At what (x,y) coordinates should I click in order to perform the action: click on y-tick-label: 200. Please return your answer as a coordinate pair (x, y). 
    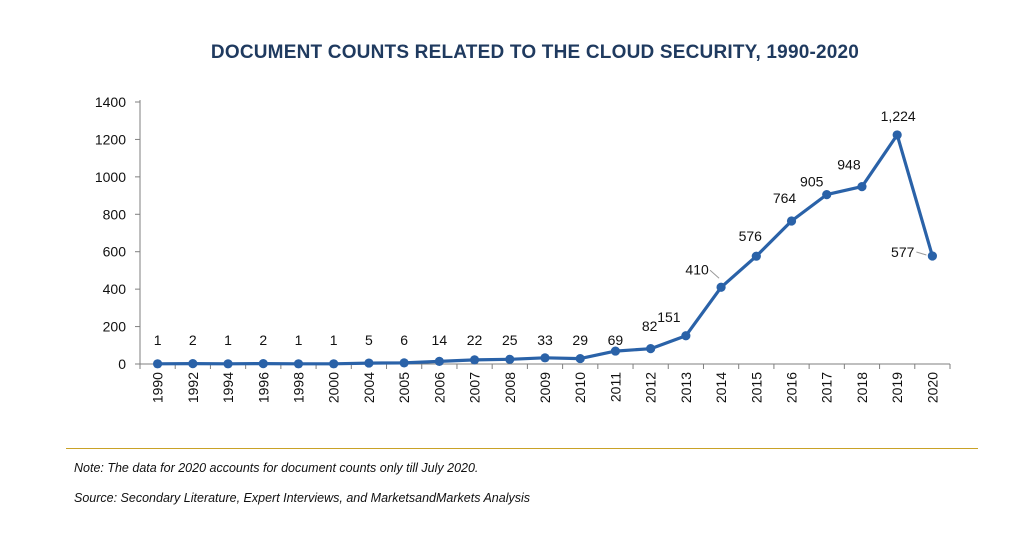
    Looking at the image, I should click on (115, 327).